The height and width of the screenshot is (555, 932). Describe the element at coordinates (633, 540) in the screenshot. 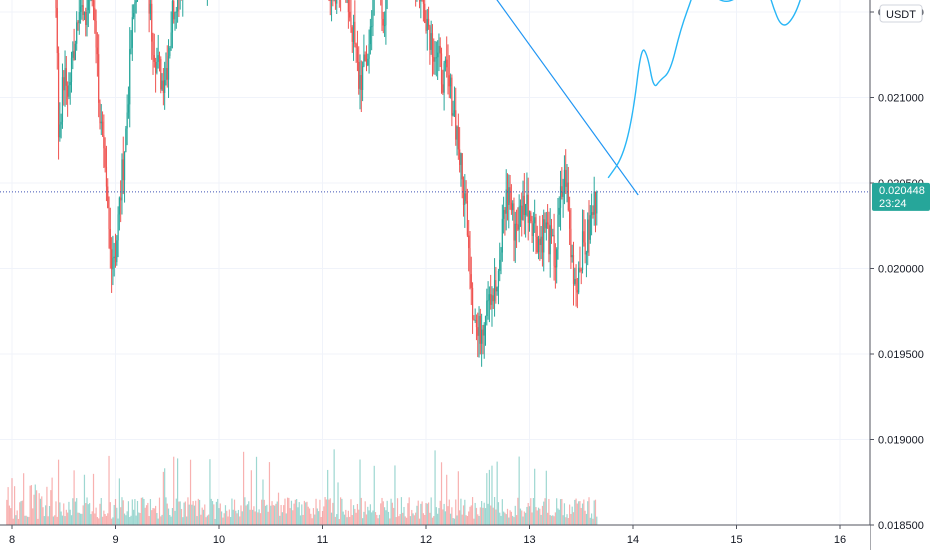

I see `x-tick-label: 14` at that location.